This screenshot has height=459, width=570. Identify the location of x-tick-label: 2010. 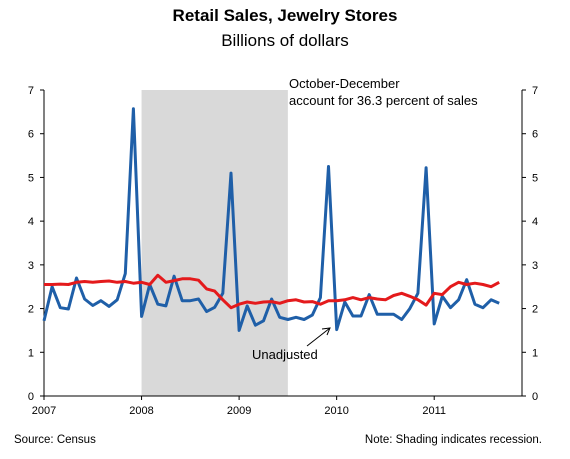
(336, 411).